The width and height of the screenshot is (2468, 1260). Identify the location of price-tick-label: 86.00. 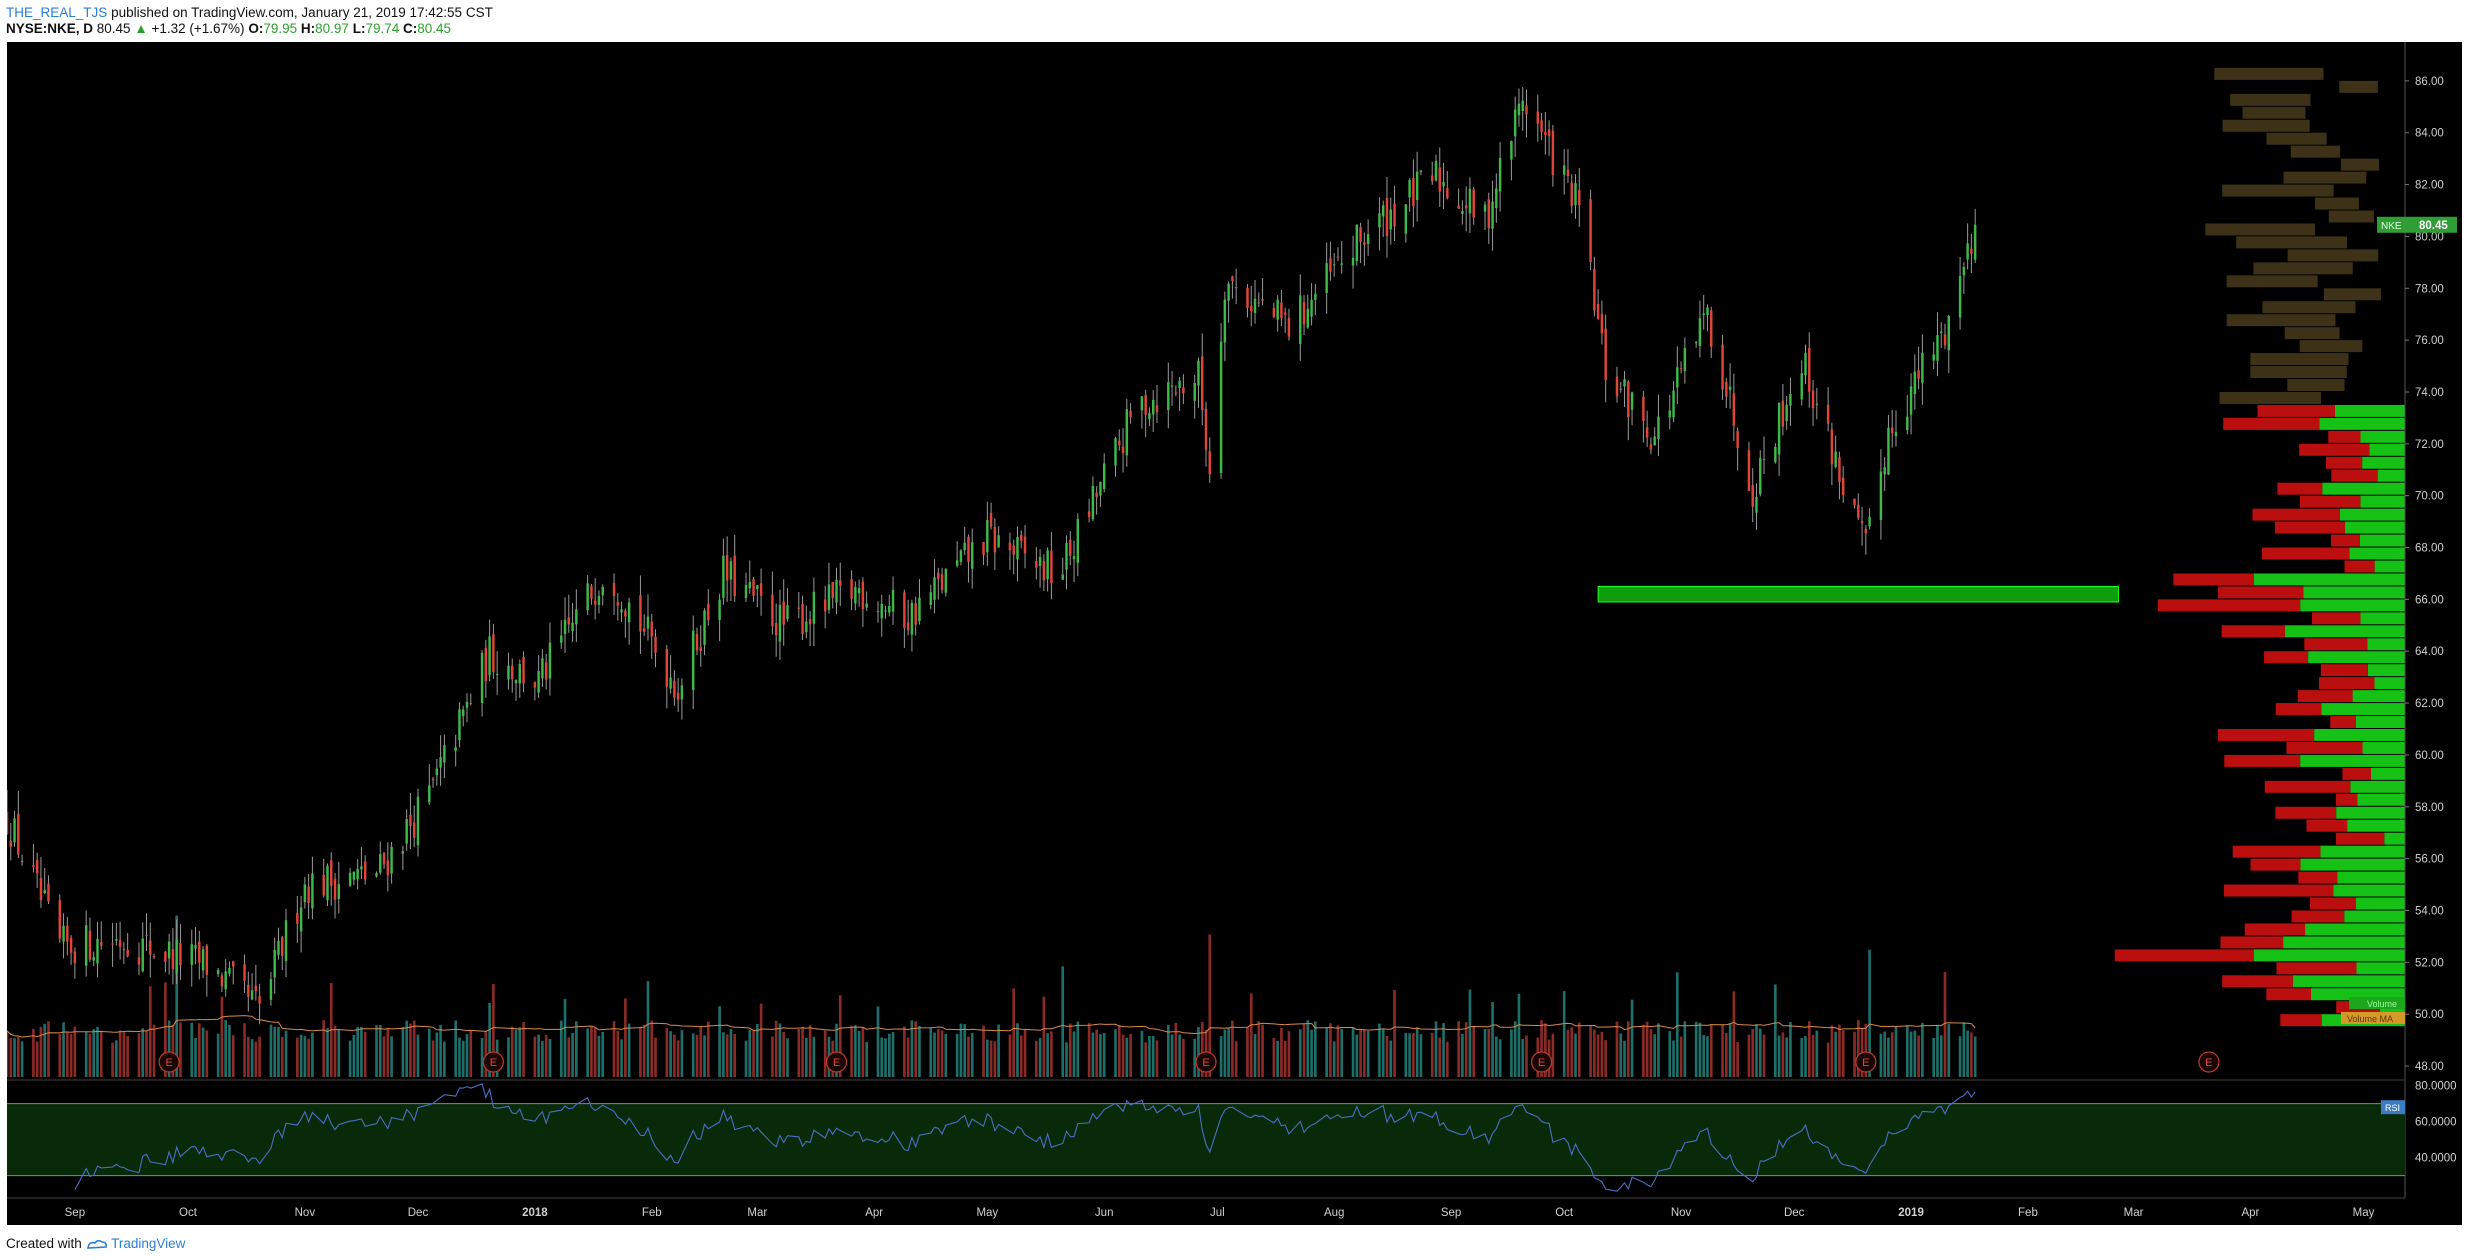
(2429, 82).